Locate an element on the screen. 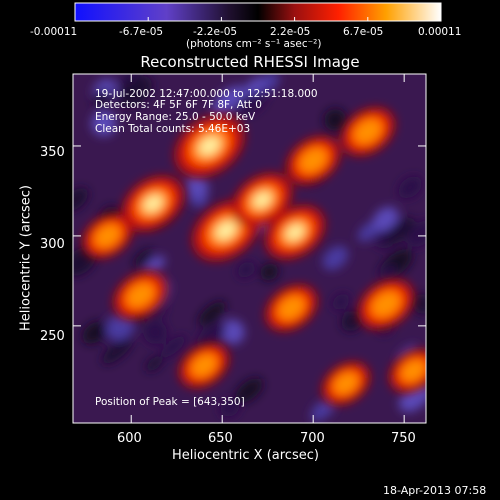 This screenshot has height=500, width=500. annotation-clean-counts: Clean Total counts: 5.46E+03 is located at coordinates (173, 129).